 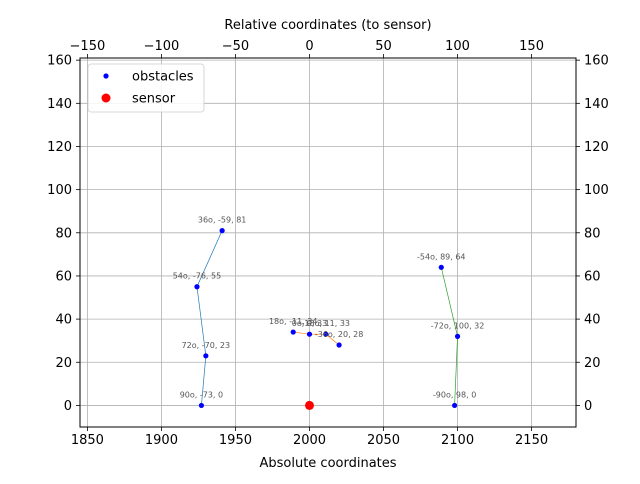 I want to click on y-tick-label: 40, so click(x=63, y=320).